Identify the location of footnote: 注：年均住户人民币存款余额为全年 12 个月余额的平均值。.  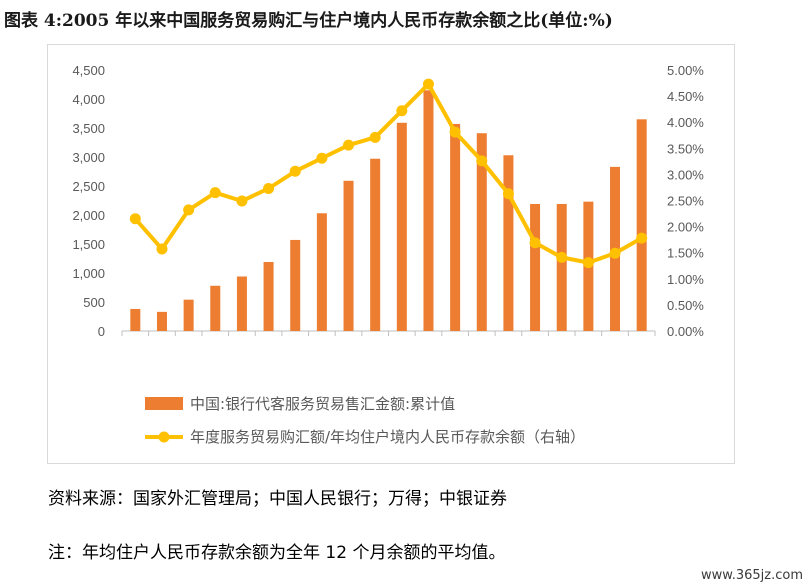
(277, 553).